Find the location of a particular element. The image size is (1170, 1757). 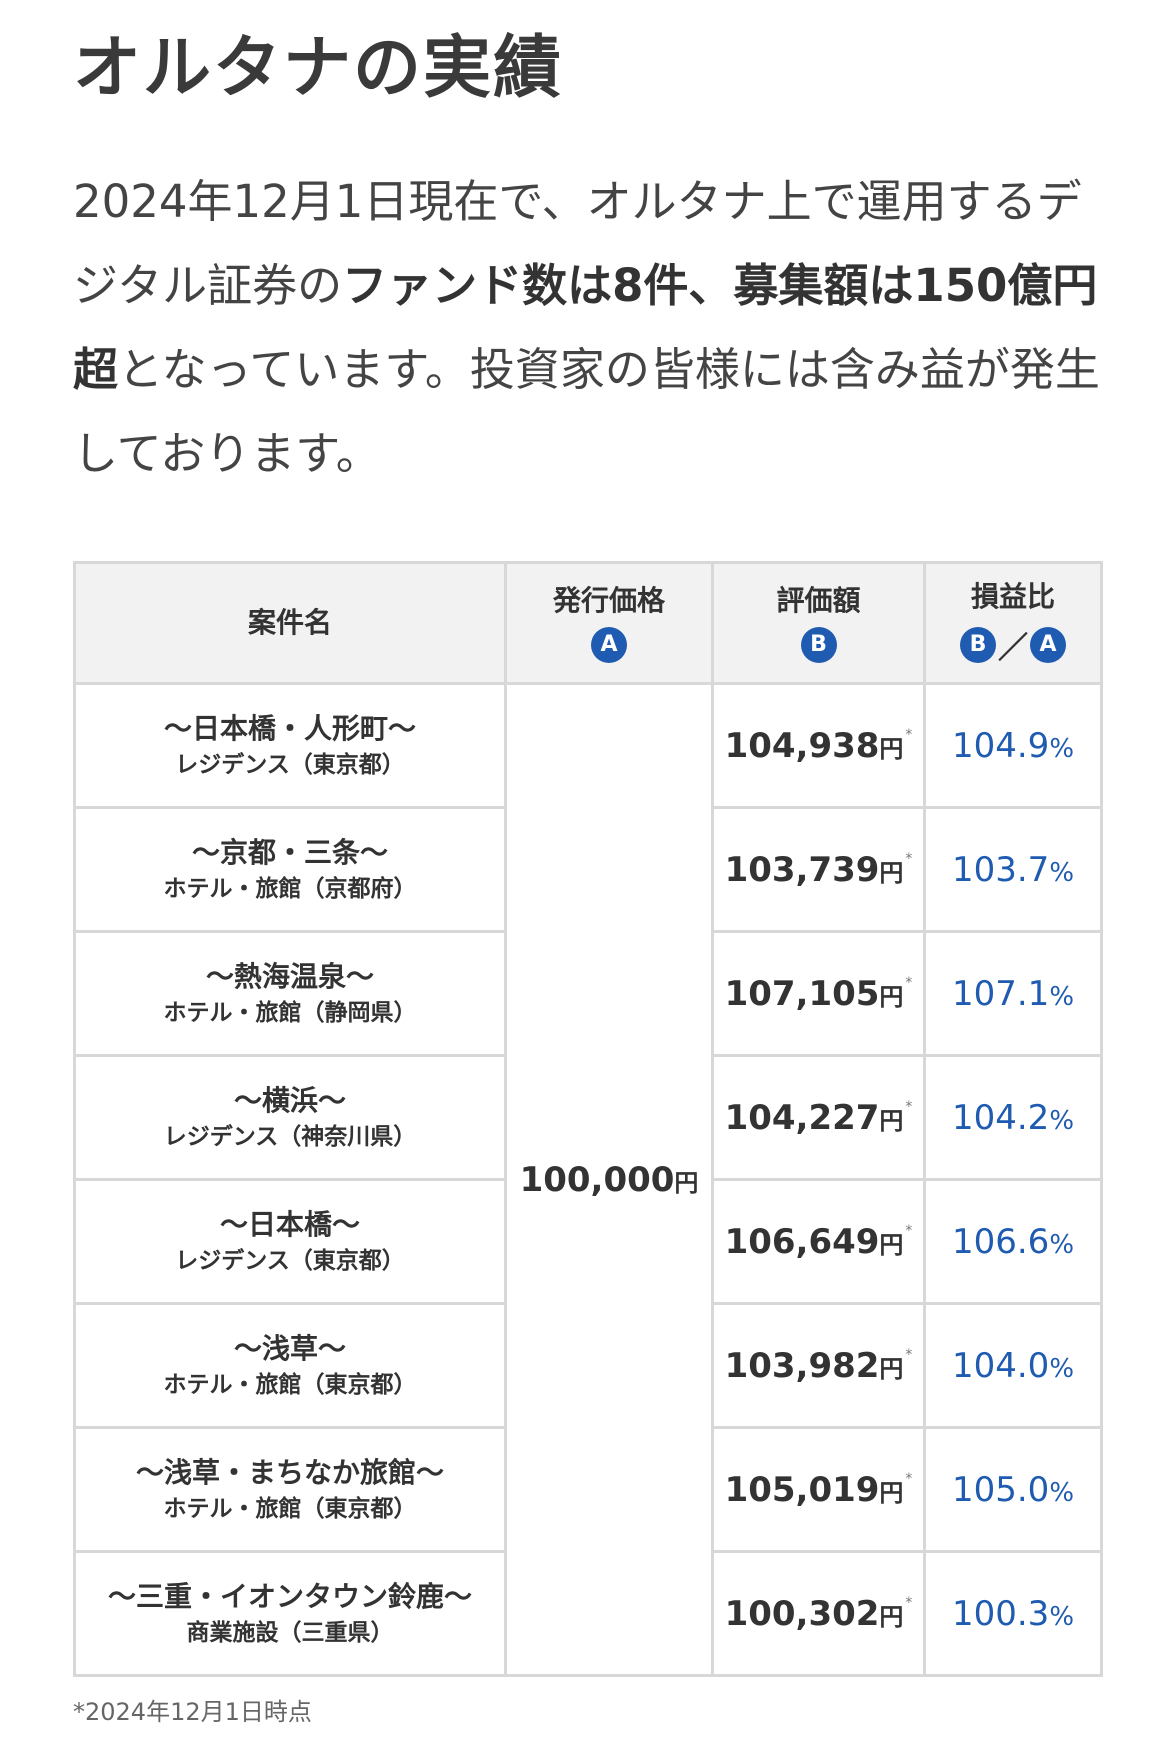

fund-name: 〜熱海温泉〜 is located at coordinates (289, 976).